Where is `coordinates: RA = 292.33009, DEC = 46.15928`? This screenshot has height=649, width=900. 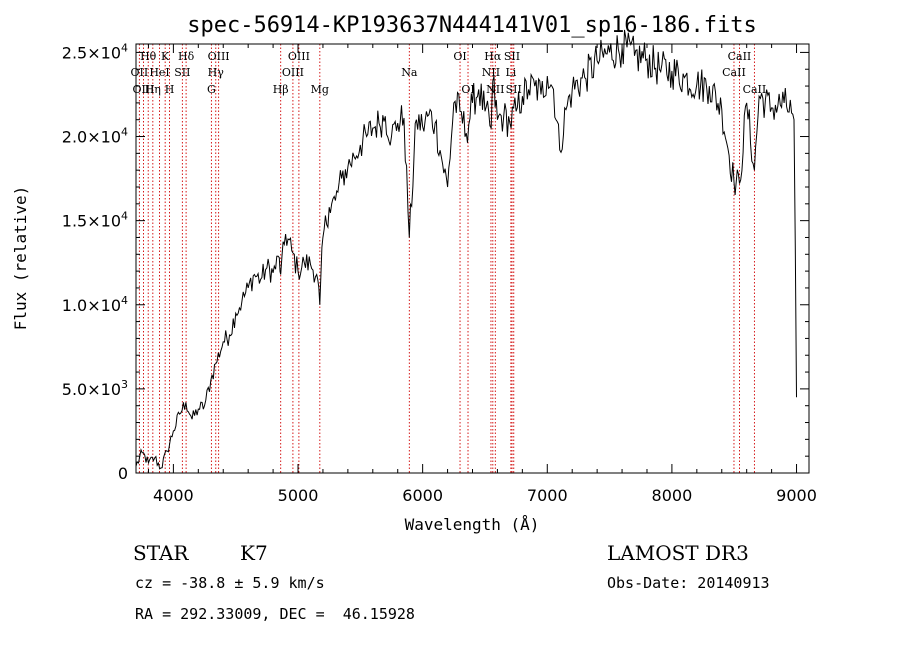
coordinates: RA = 292.33009, DEC = 46.15928 is located at coordinates (275, 614).